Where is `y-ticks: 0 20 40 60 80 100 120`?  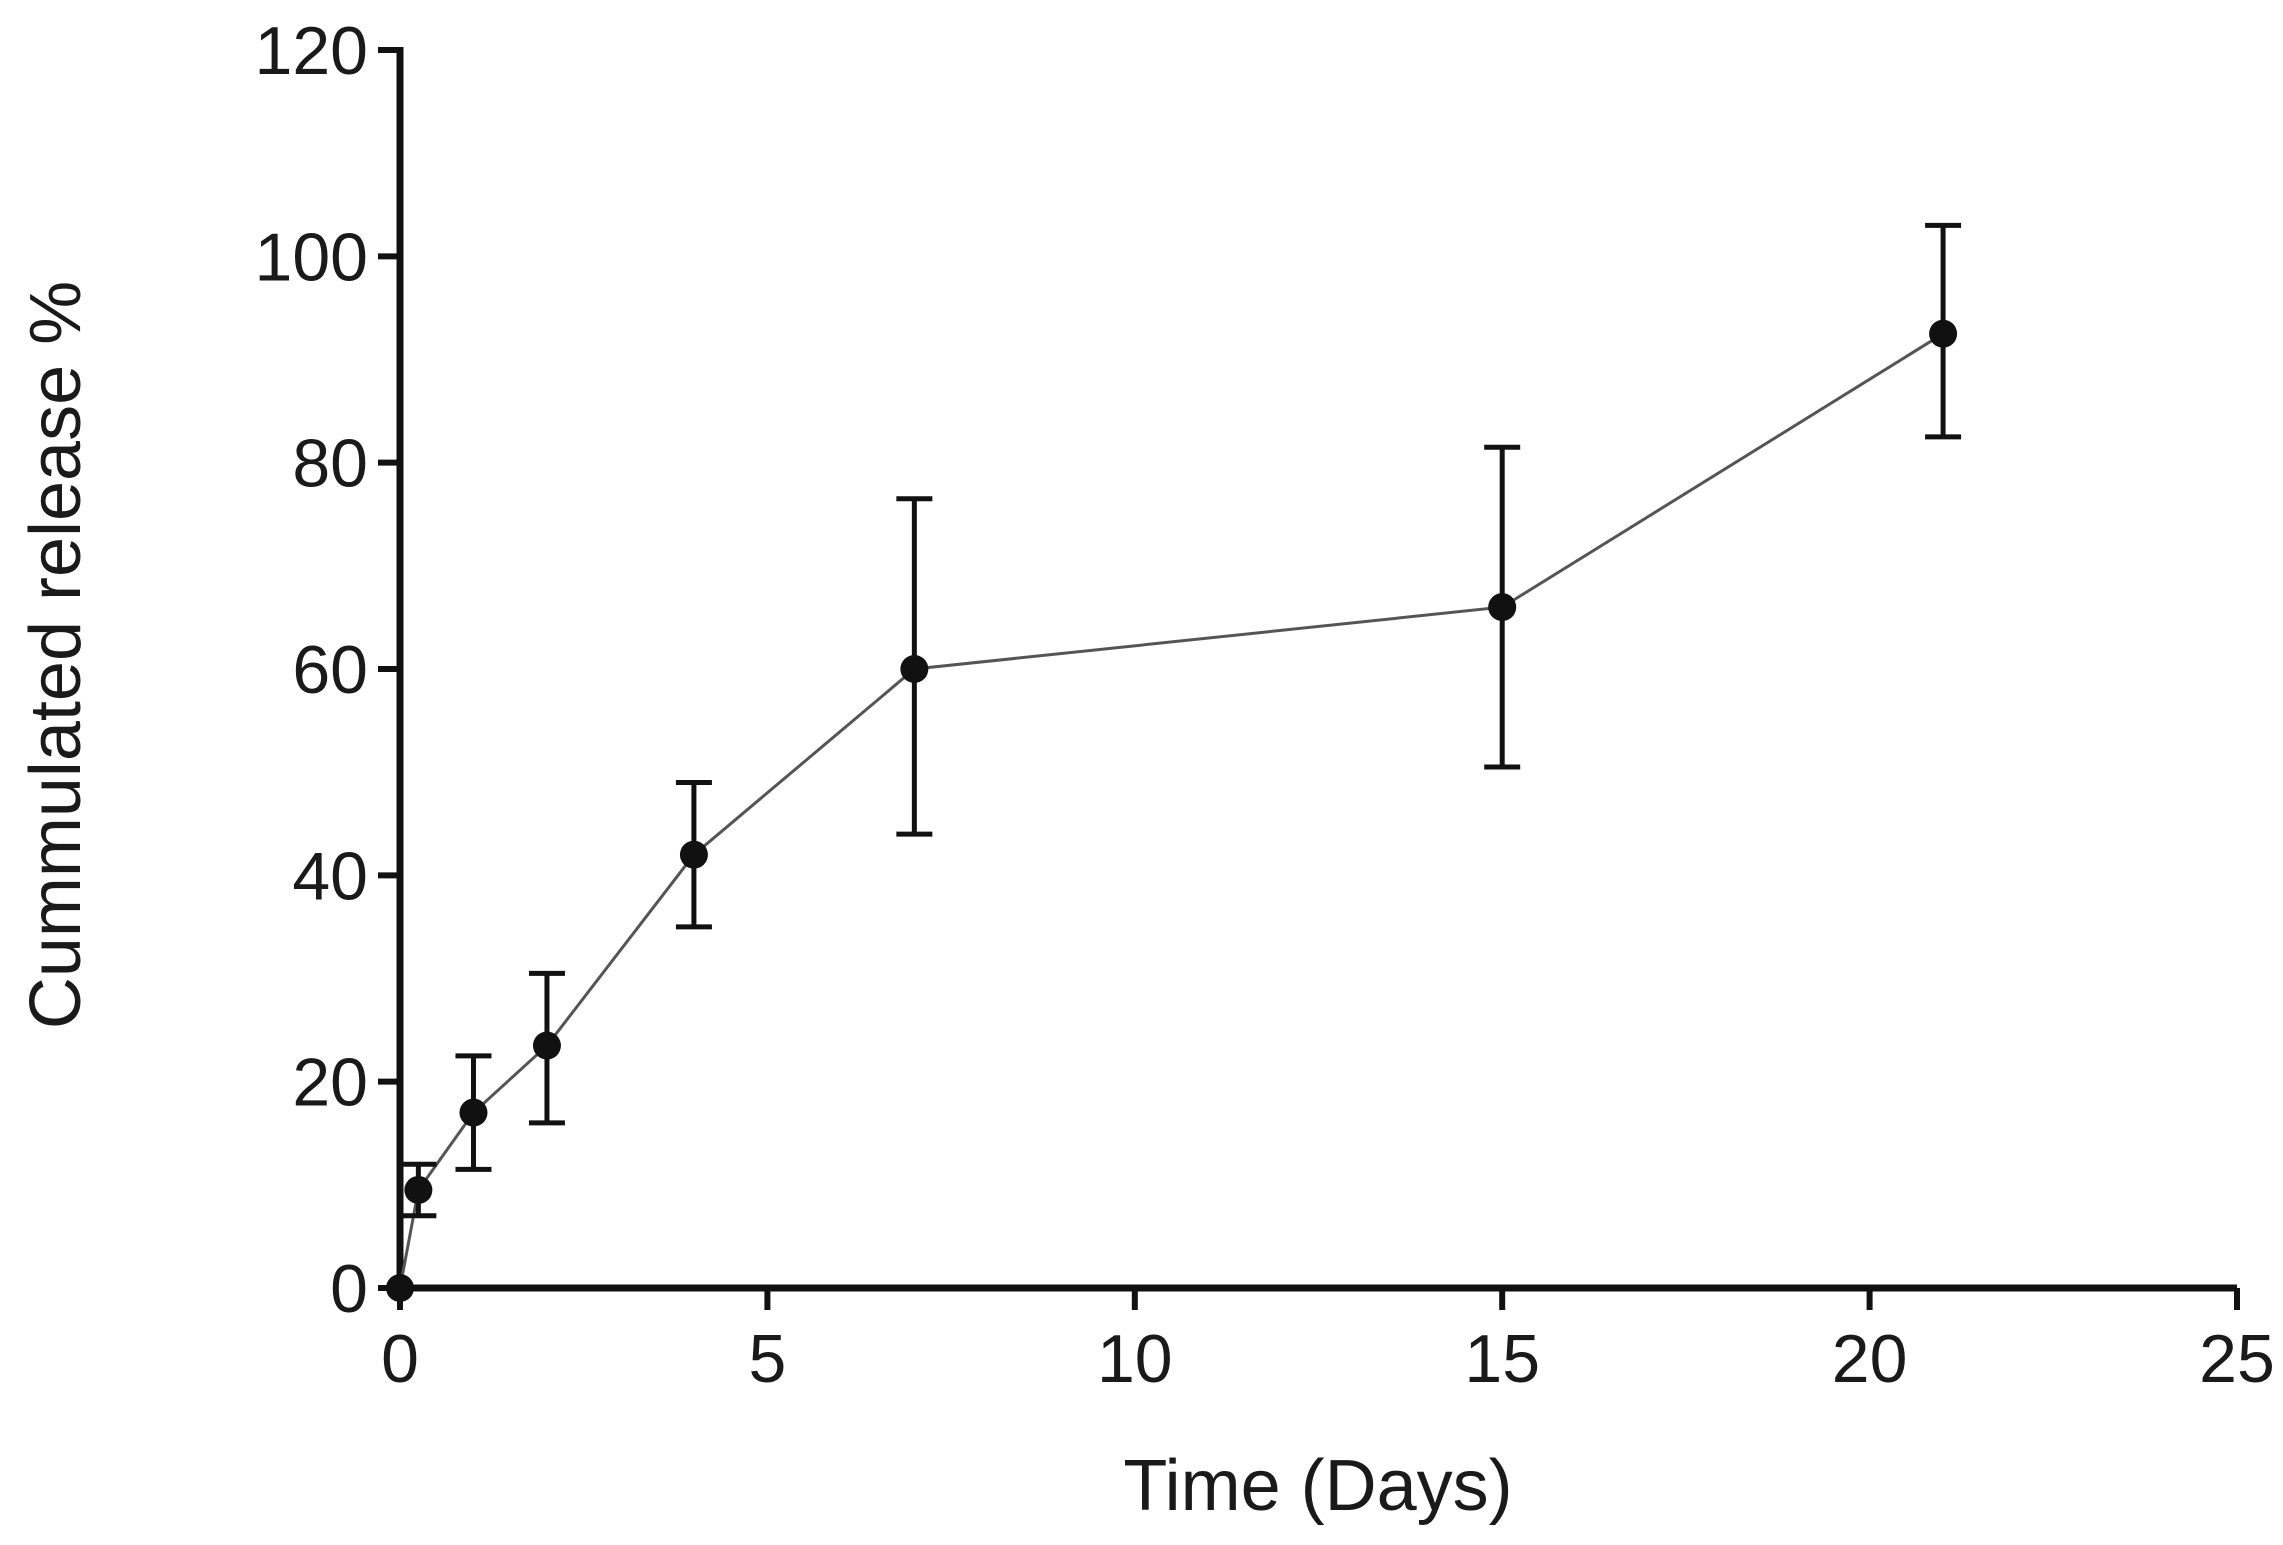
y-ticks: 0 20 40 60 80 100 120 is located at coordinates (327, 670).